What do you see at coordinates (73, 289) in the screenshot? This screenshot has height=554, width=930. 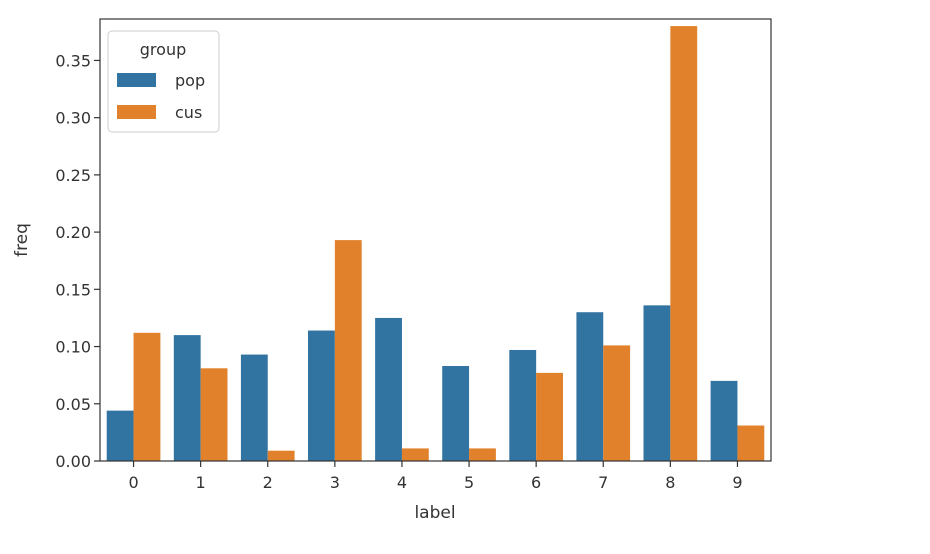 I see `y-tick-label: 0.15` at bounding box center [73, 289].